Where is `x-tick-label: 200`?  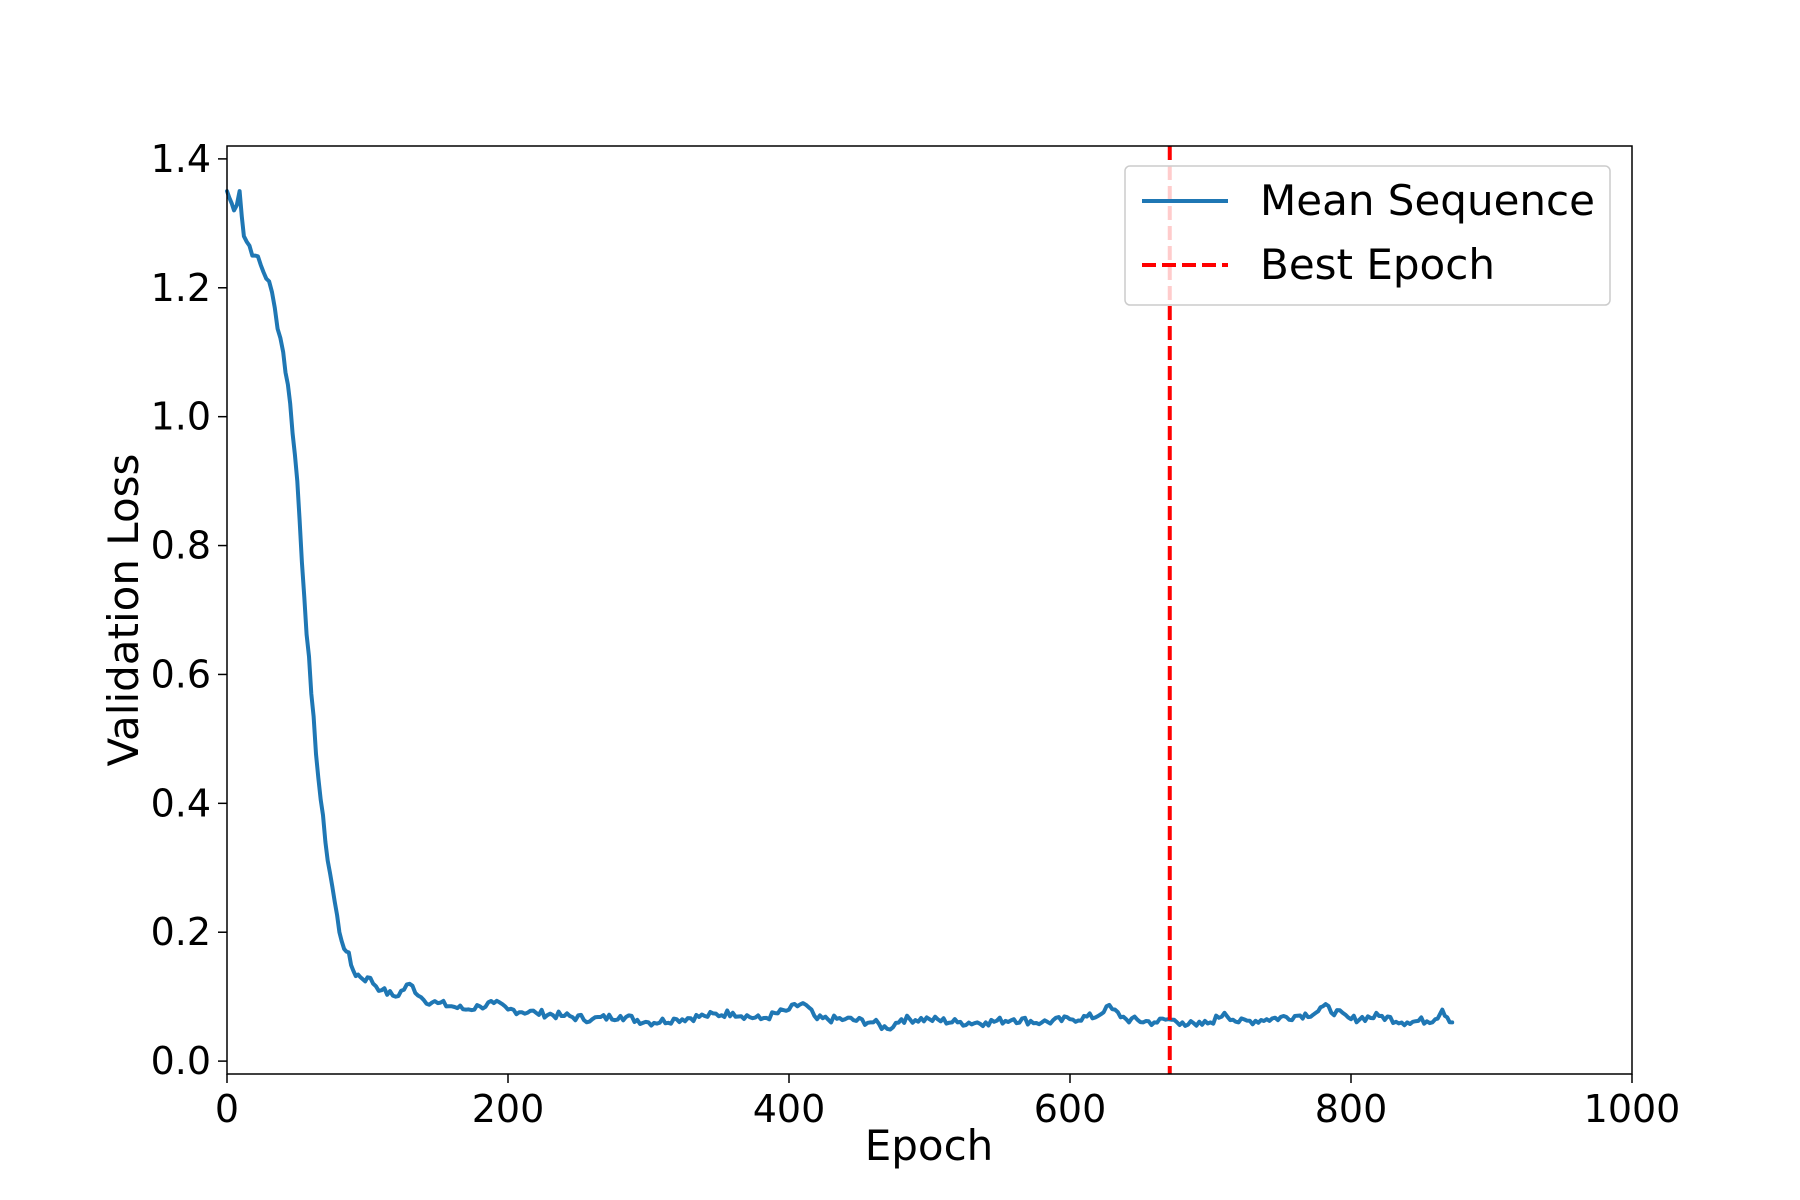
x-tick-label: 200 is located at coordinates (508, 1109).